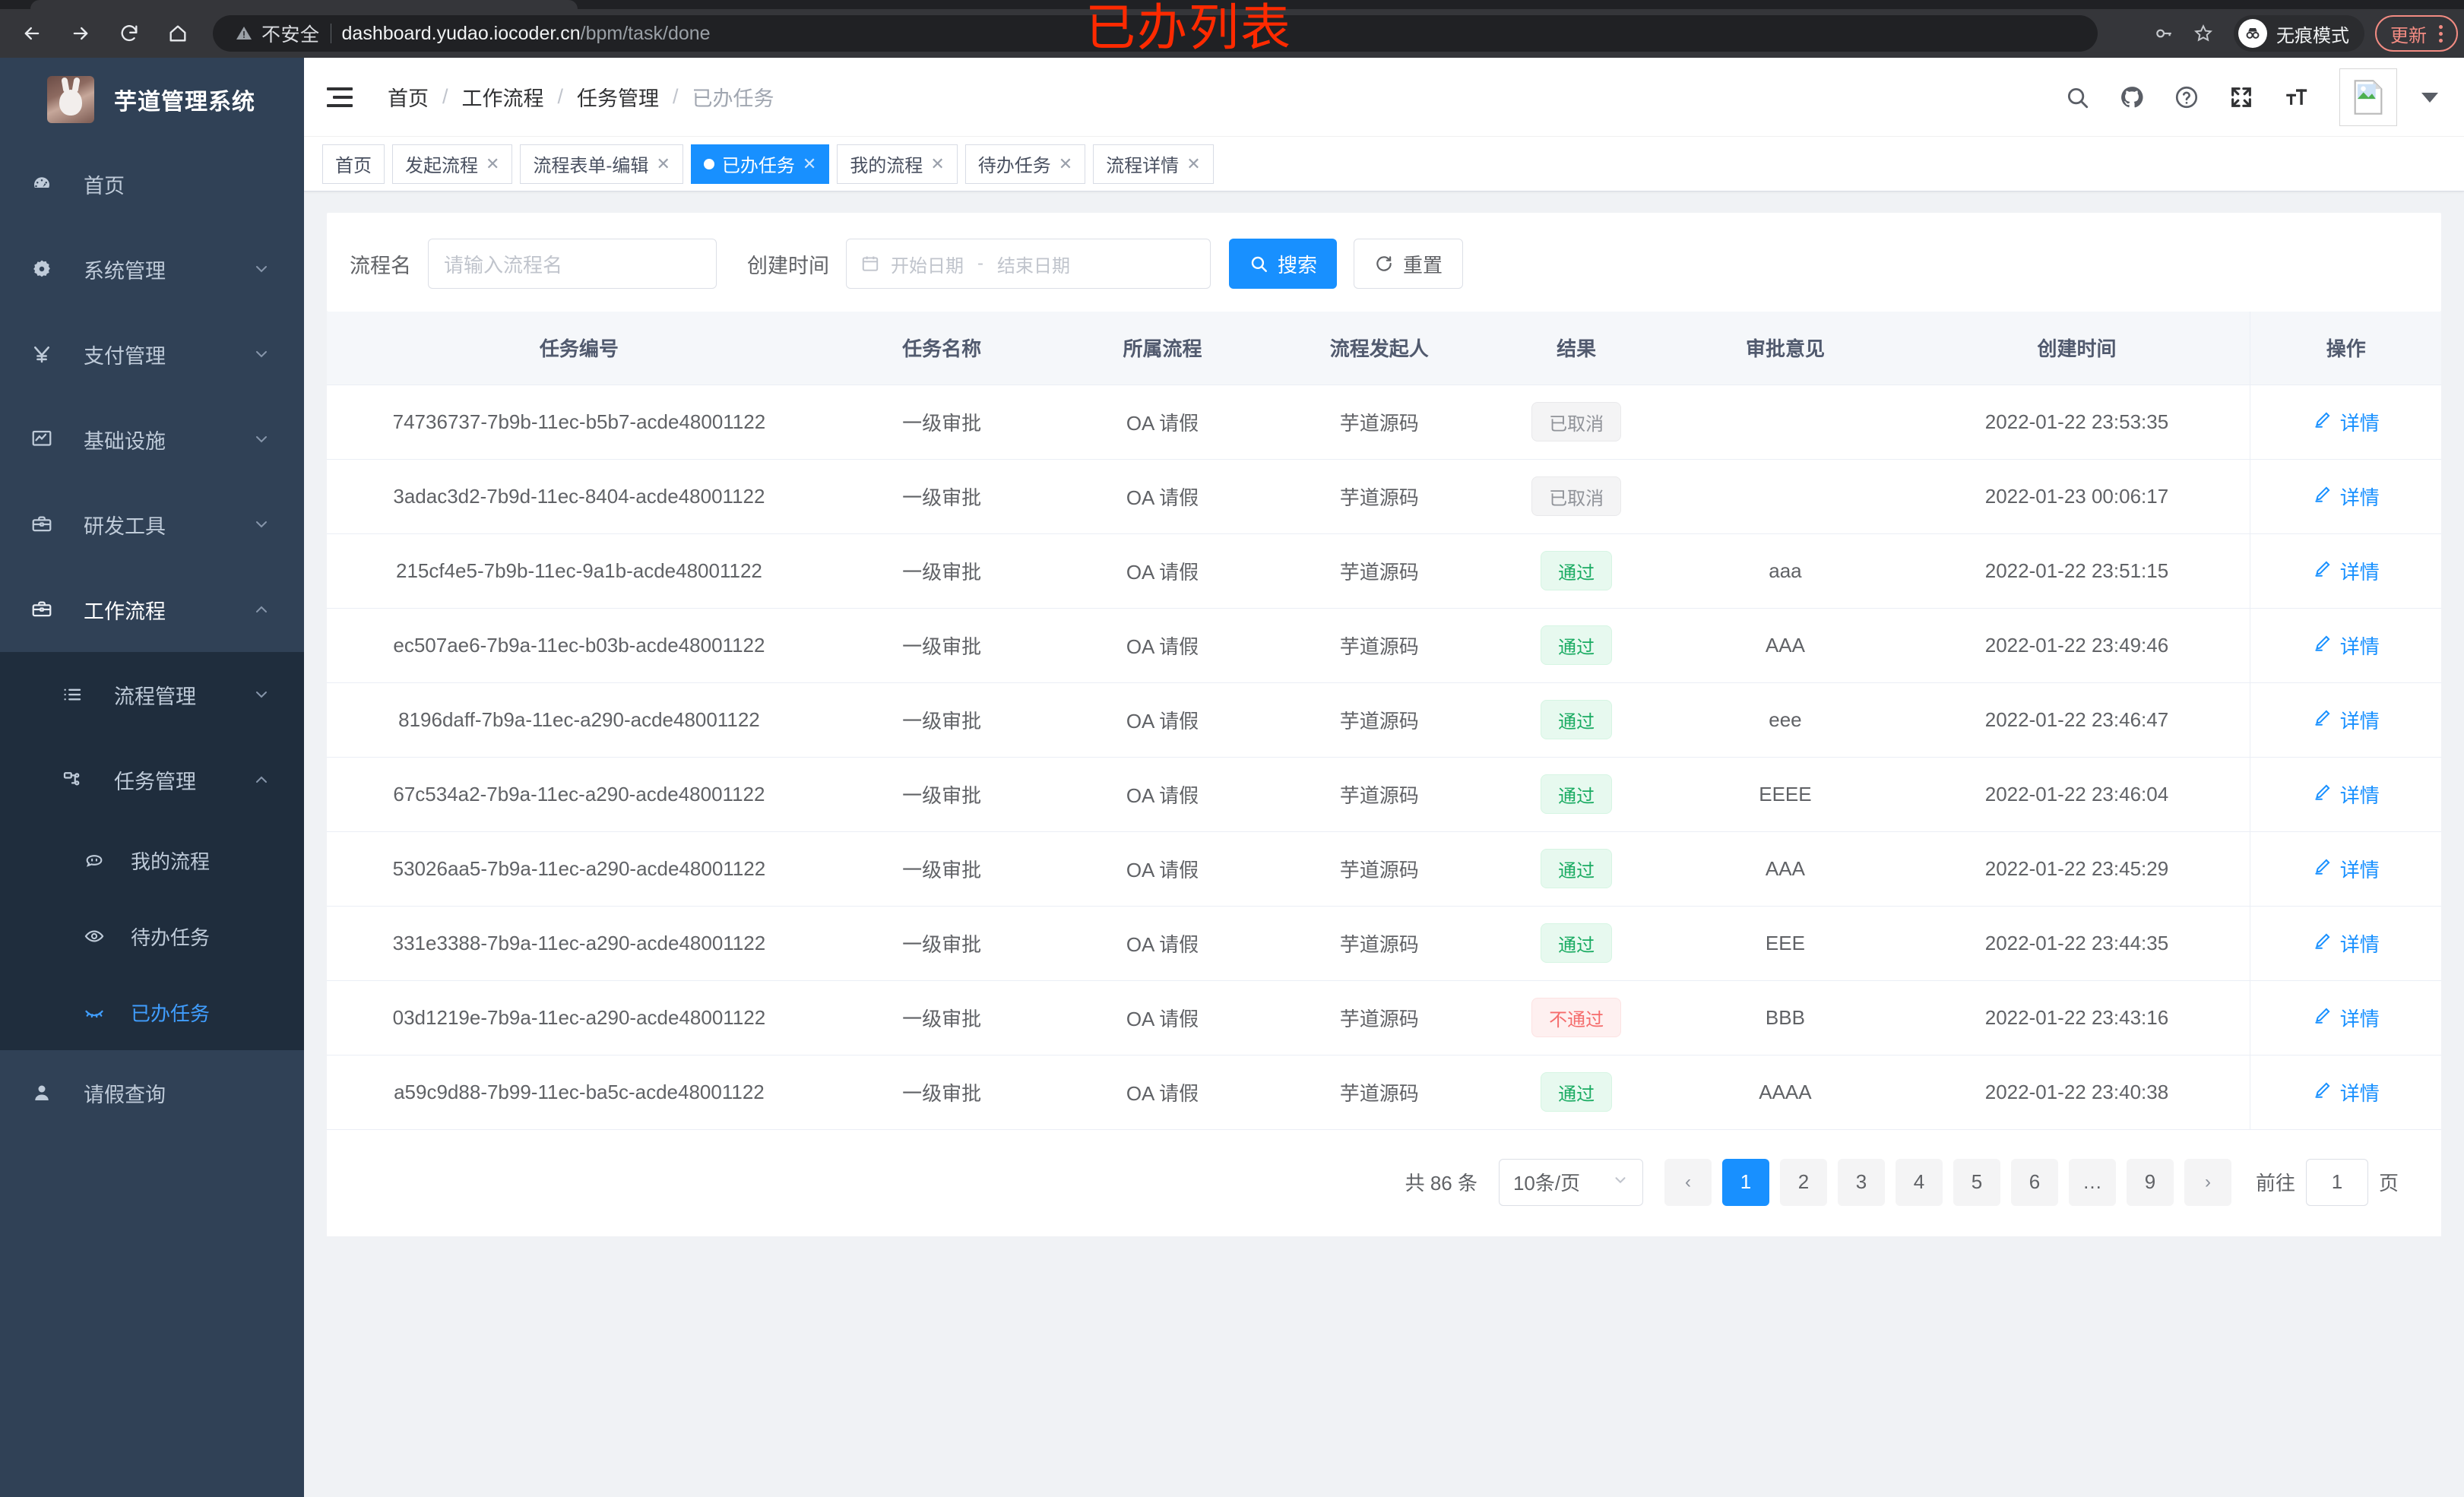 This screenshot has width=2464, height=1497. What do you see at coordinates (152, 183) in the screenshot?
I see `sidebar-item-home: 首页` at bounding box center [152, 183].